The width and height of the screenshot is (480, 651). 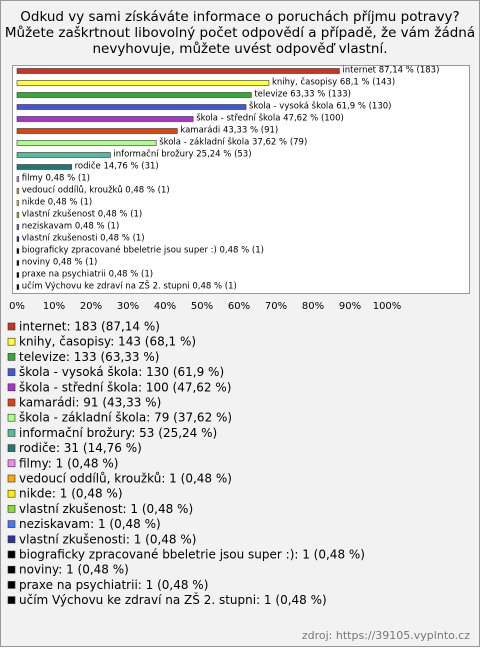 I want to click on data-label: škola - základní škola 37,62 % (79), so click(x=233, y=142).